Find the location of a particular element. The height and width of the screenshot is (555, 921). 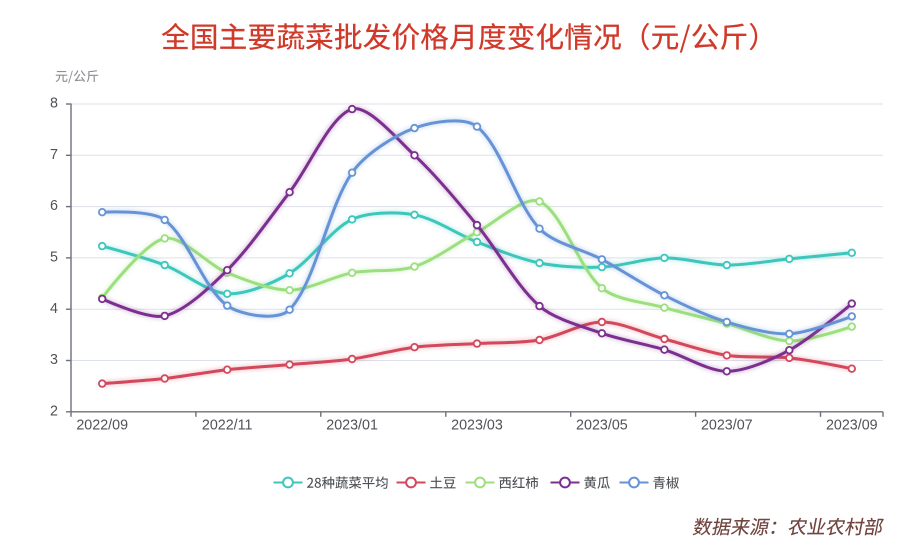

svg-text: 5 is located at coordinates (54, 258).